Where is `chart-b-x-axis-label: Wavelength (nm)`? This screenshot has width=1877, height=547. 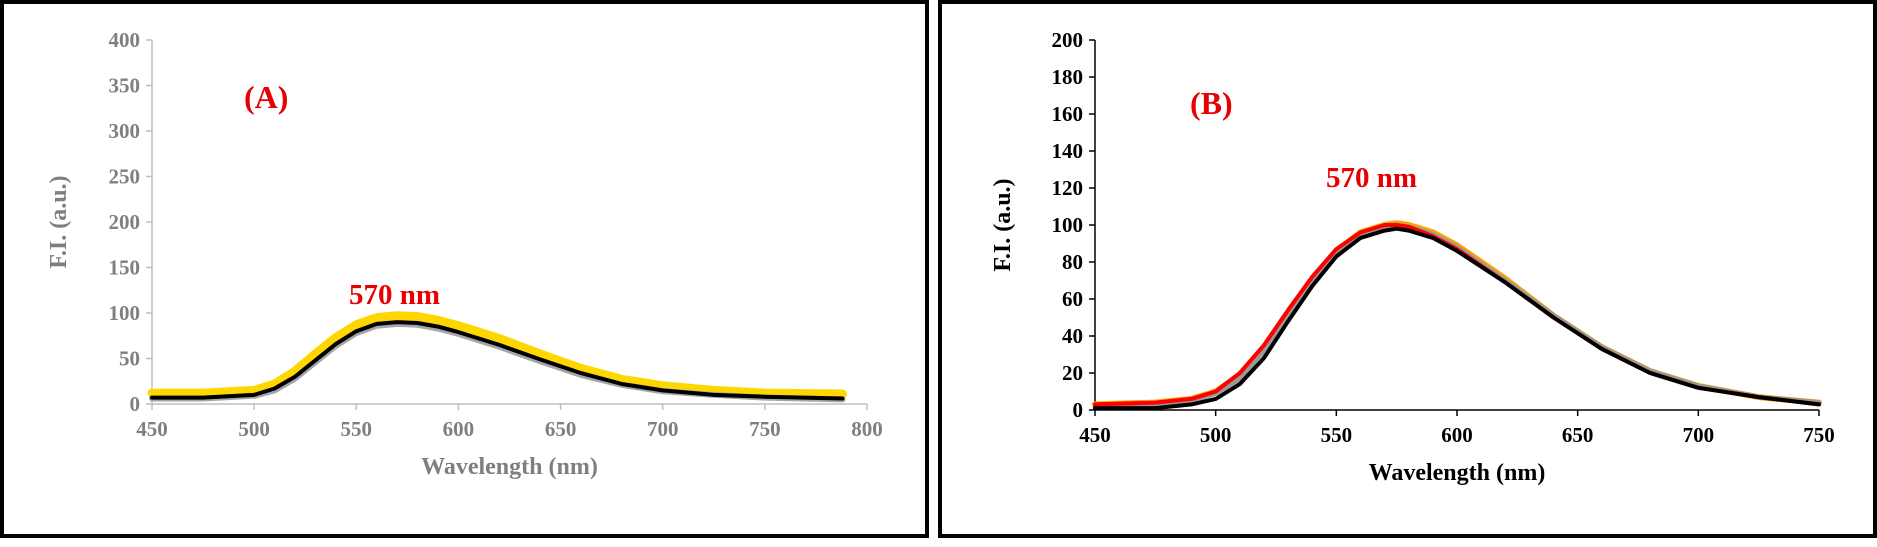
chart-b-x-axis-label: Wavelength (nm) is located at coordinates (1457, 473).